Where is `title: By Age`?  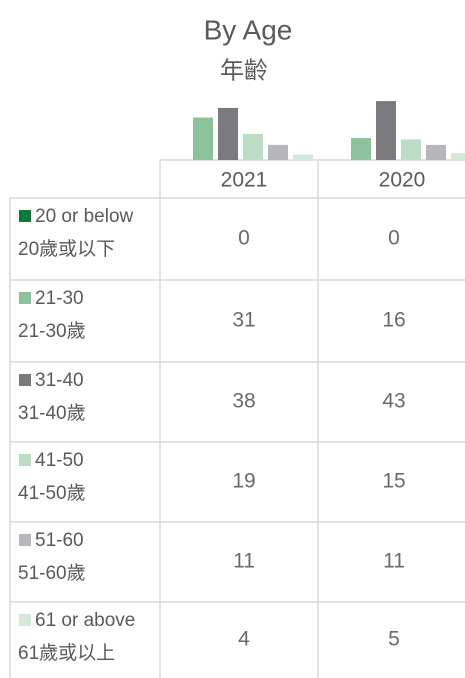 title: By Age is located at coordinates (248, 29).